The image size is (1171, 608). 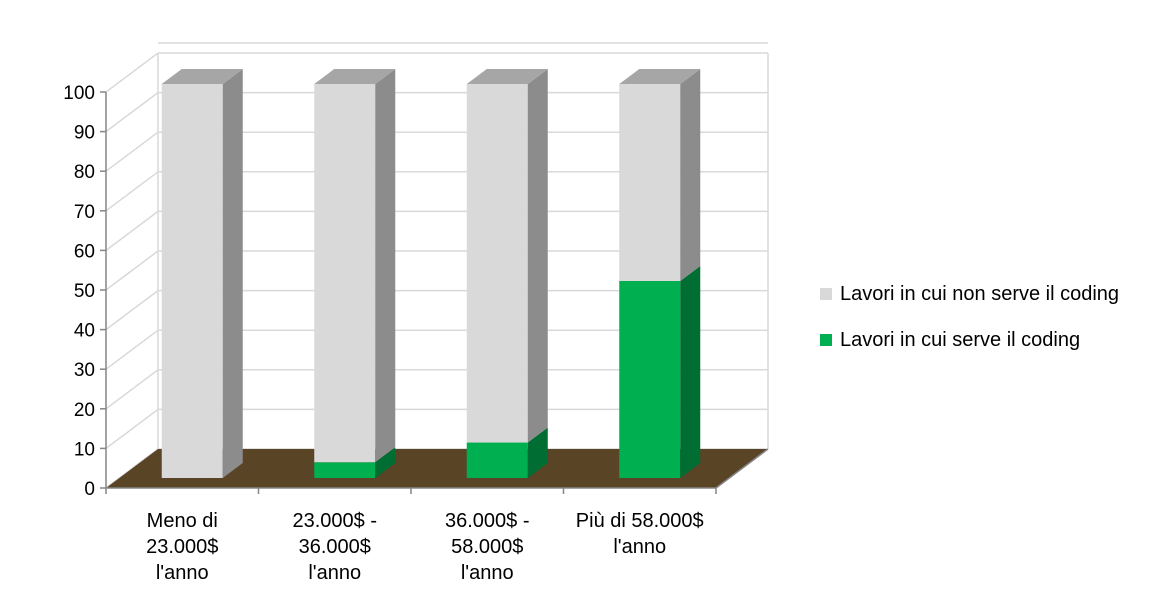 What do you see at coordinates (960, 339) in the screenshot?
I see `legend-label-coding: Lavori in cui serve il coding` at bounding box center [960, 339].